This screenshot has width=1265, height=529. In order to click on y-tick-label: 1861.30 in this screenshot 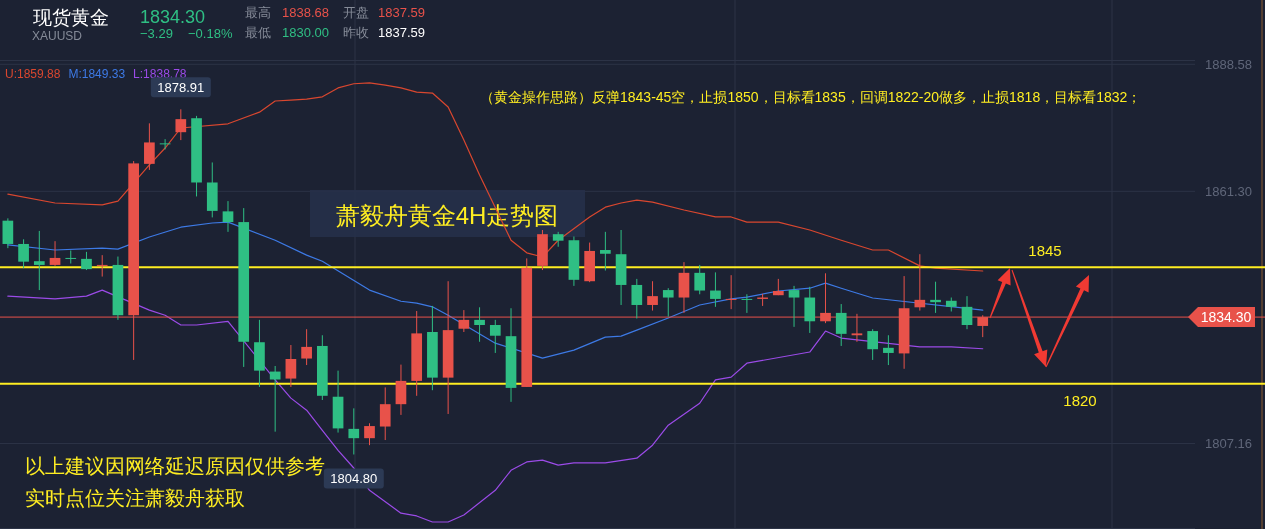, I will do `click(1228, 192)`.